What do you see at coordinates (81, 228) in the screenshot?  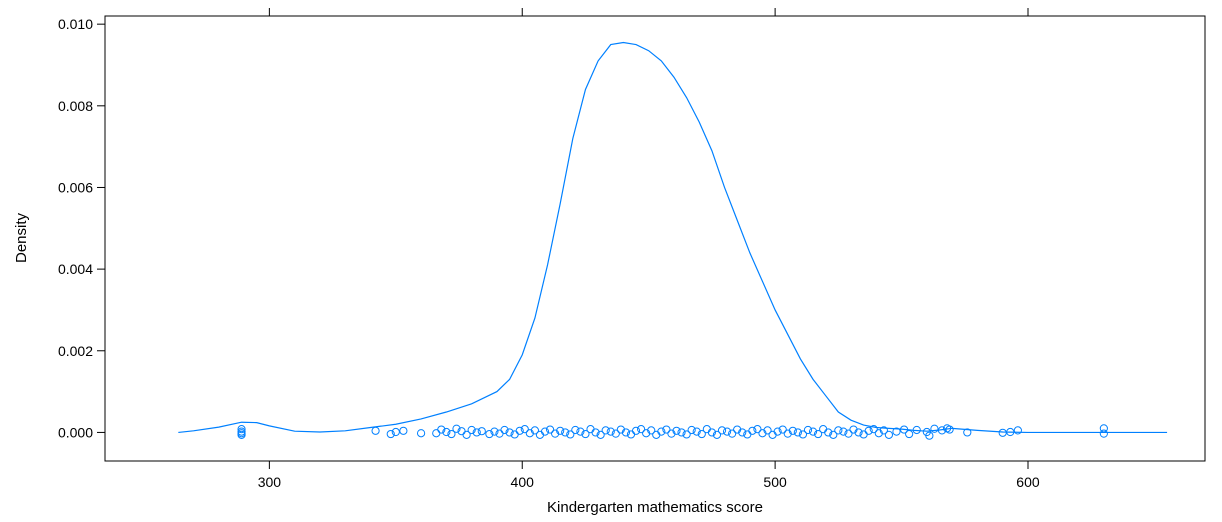 I see `y-axis: 0.000 0.002 0.004 0.006 0.008 0.010` at bounding box center [81, 228].